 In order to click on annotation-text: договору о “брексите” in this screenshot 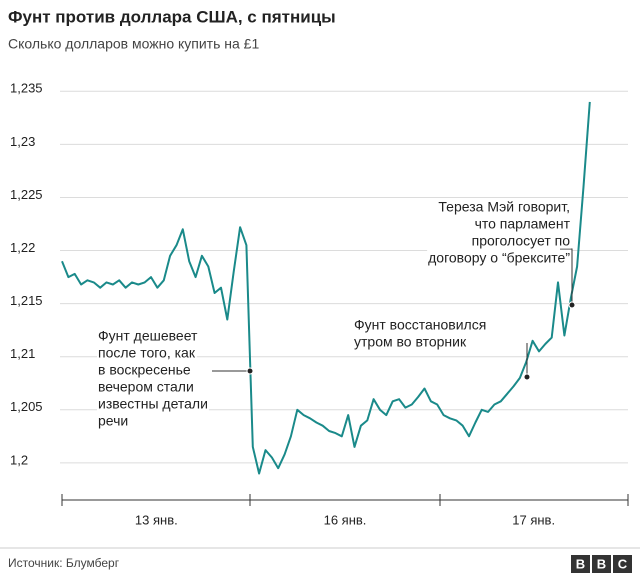, I will do `click(499, 258)`.